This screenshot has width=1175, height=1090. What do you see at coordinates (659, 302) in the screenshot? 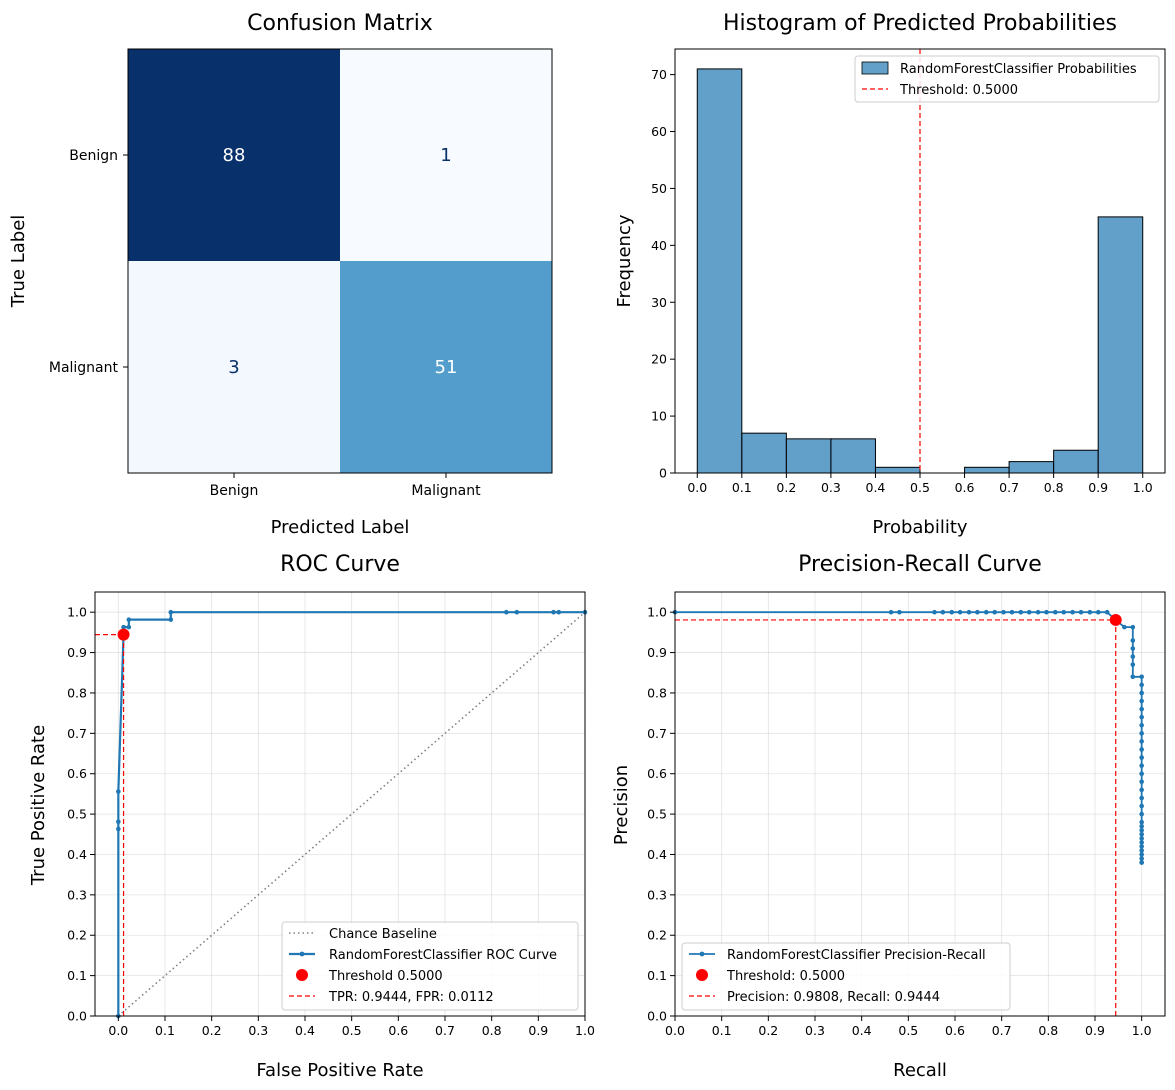
I see `y-tick-label: 30` at bounding box center [659, 302].